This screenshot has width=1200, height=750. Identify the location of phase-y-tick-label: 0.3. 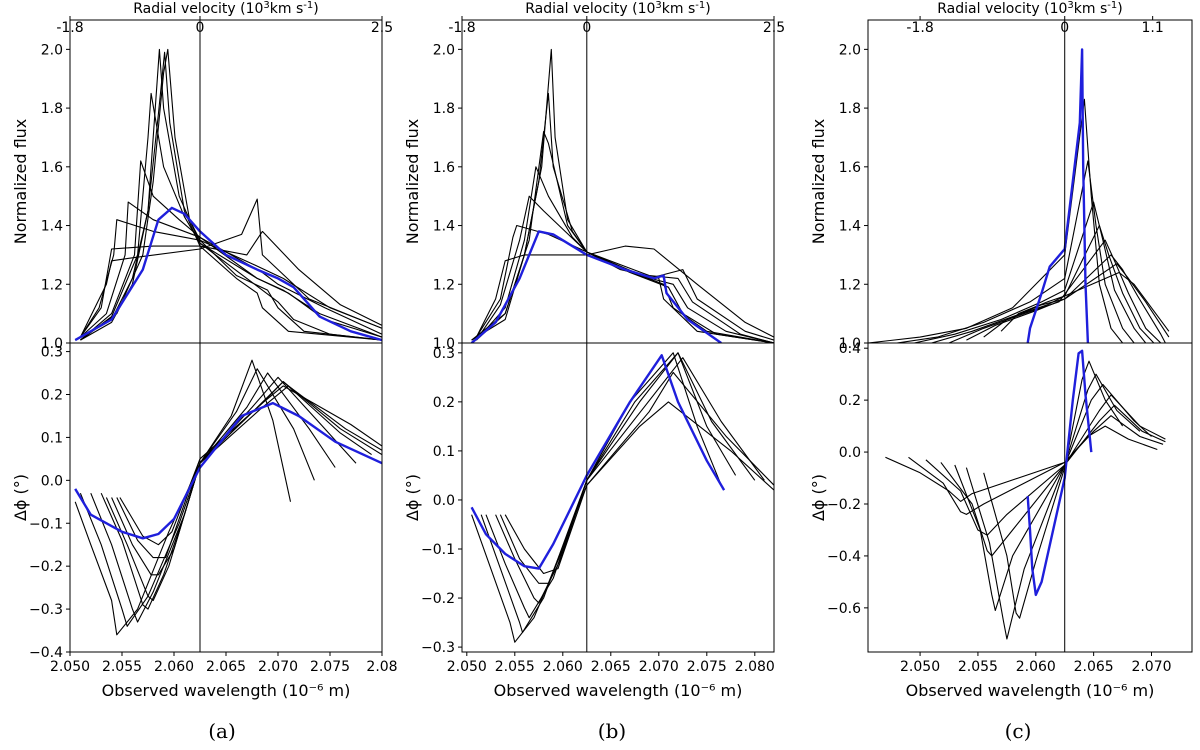
(52, 353).